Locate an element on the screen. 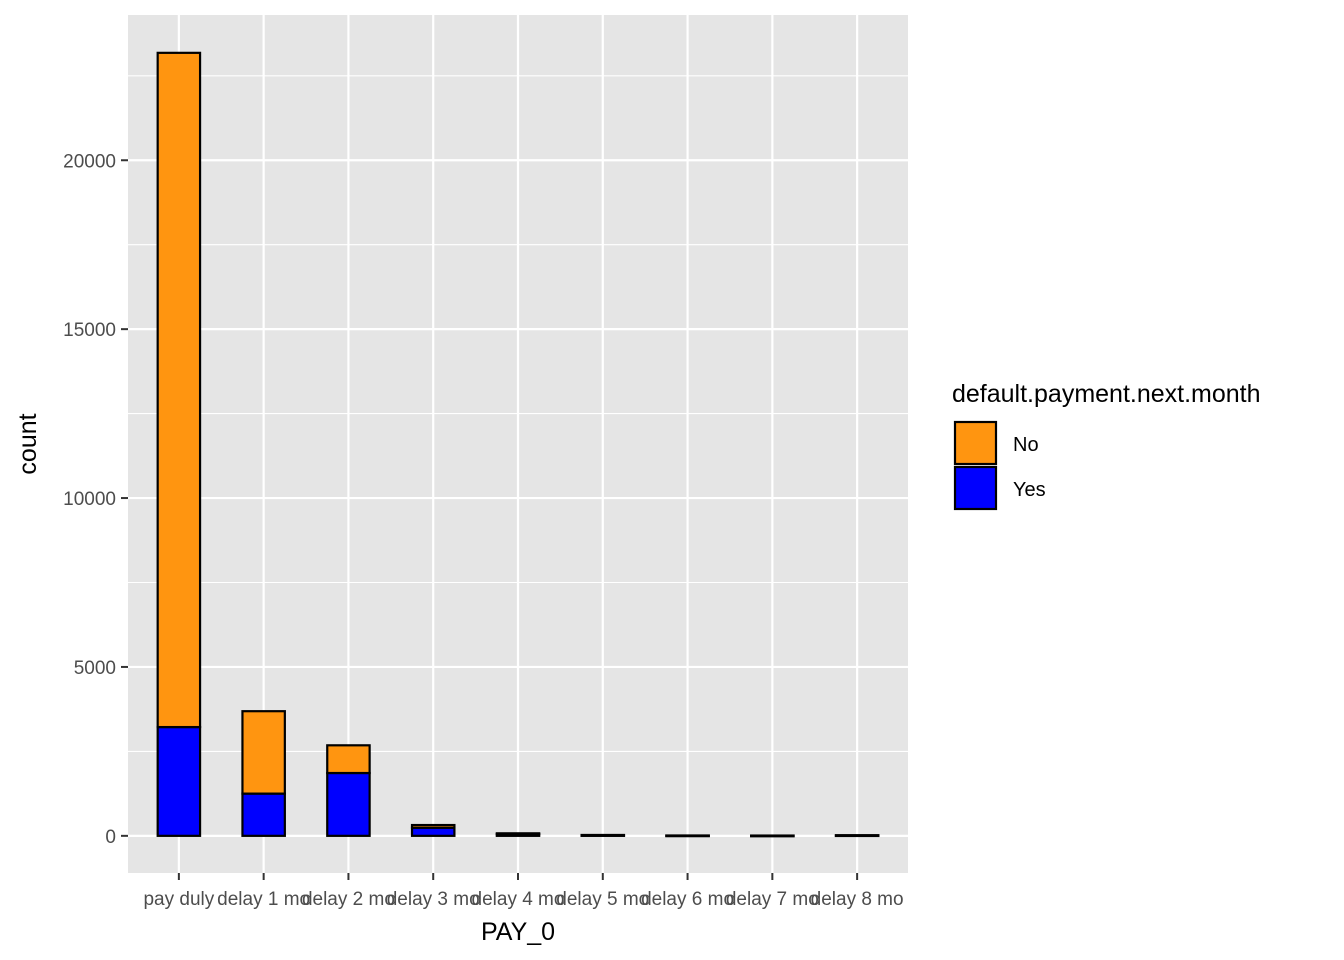  x-tick-label: pay duly is located at coordinates (178, 899).